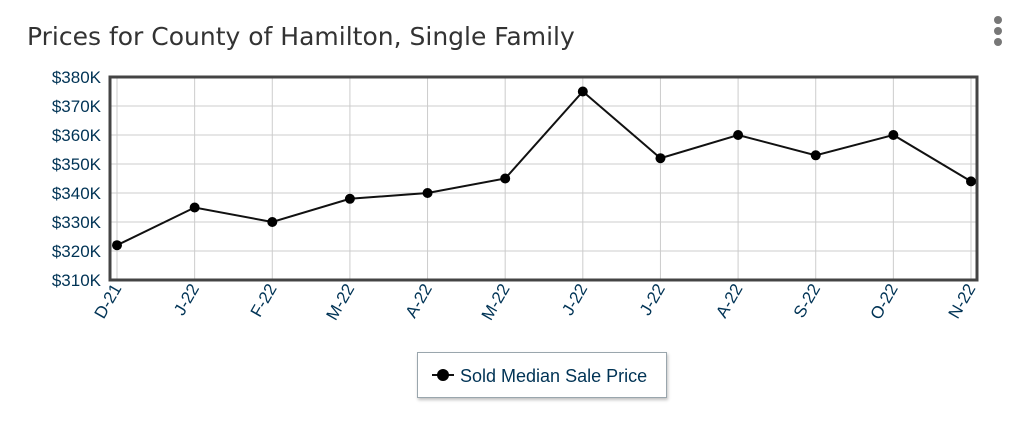 The height and width of the screenshot is (434, 1024). I want to click on y-tick-label: $380K, so click(77, 77).